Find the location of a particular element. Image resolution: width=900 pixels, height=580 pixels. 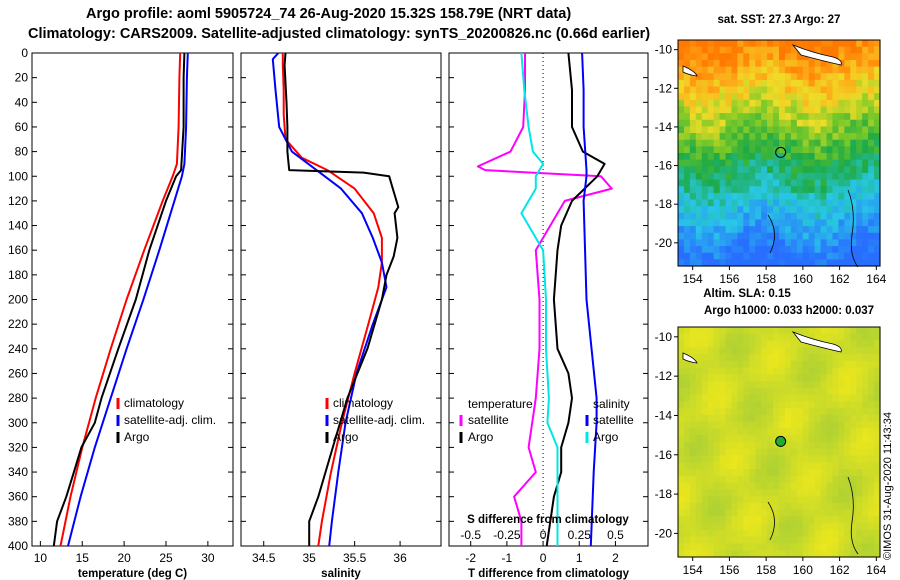

map-frame is located at coordinates (779, 153).